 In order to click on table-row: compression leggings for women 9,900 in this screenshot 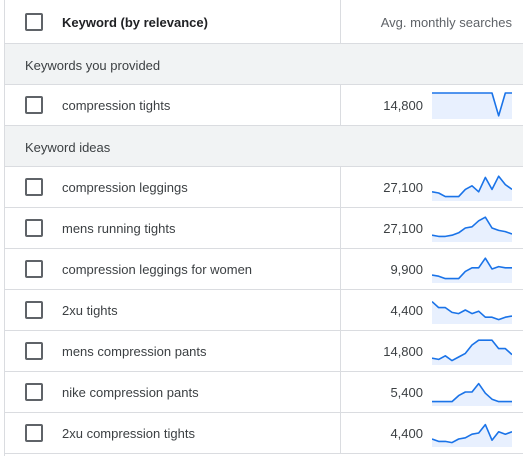, I will do `click(264, 269)`.